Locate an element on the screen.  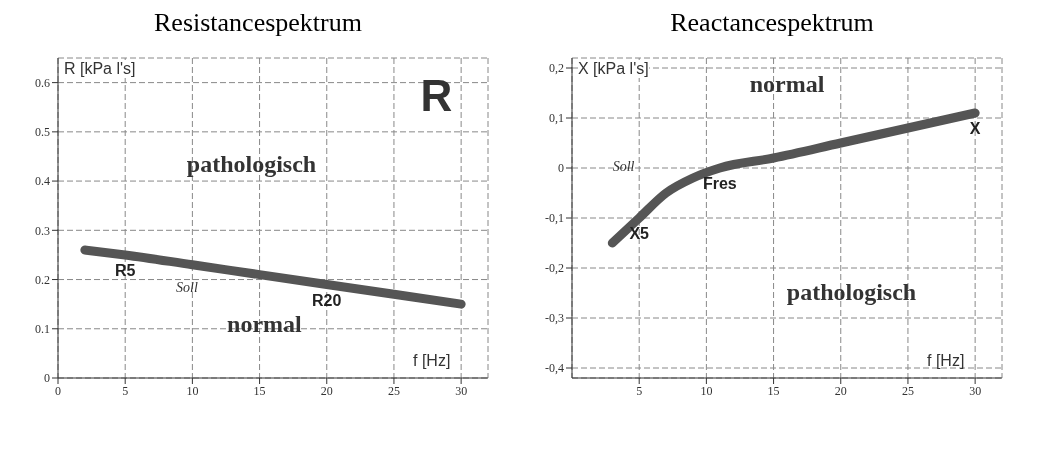
y-axis-title: R [kPa l's] is located at coordinates (100, 69).